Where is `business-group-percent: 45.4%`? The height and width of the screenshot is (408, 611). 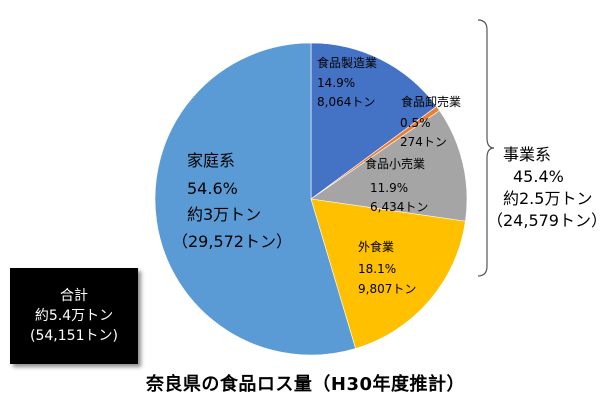
business-group-percent: 45.4% is located at coordinates (538, 176).